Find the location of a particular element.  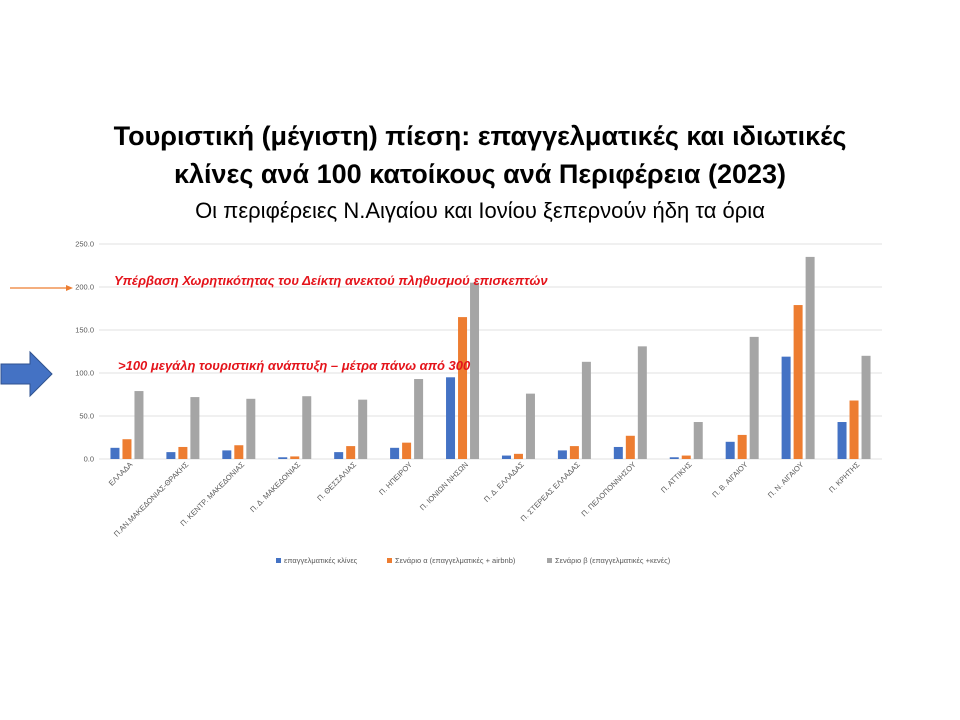

legend-label: επαγγελματικές κλίνες is located at coordinates (321, 560).